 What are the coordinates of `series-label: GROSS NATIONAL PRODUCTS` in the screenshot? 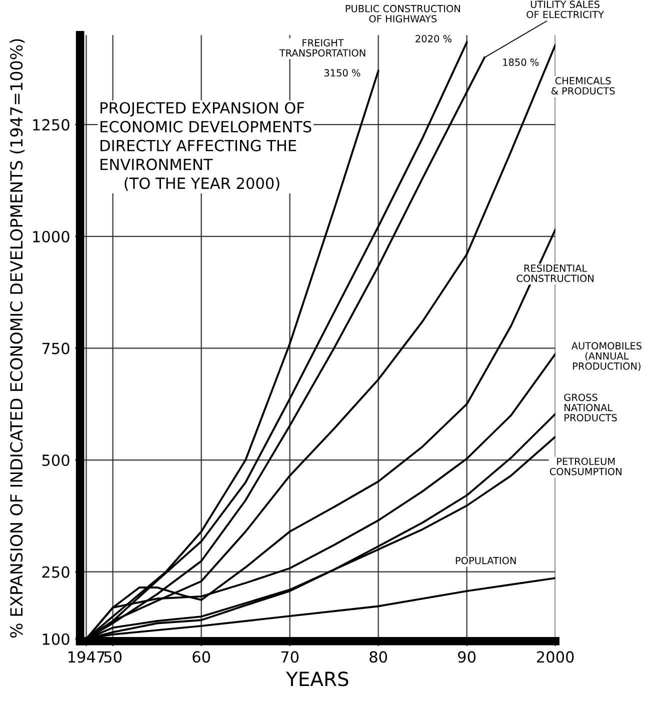 It's located at (590, 408).